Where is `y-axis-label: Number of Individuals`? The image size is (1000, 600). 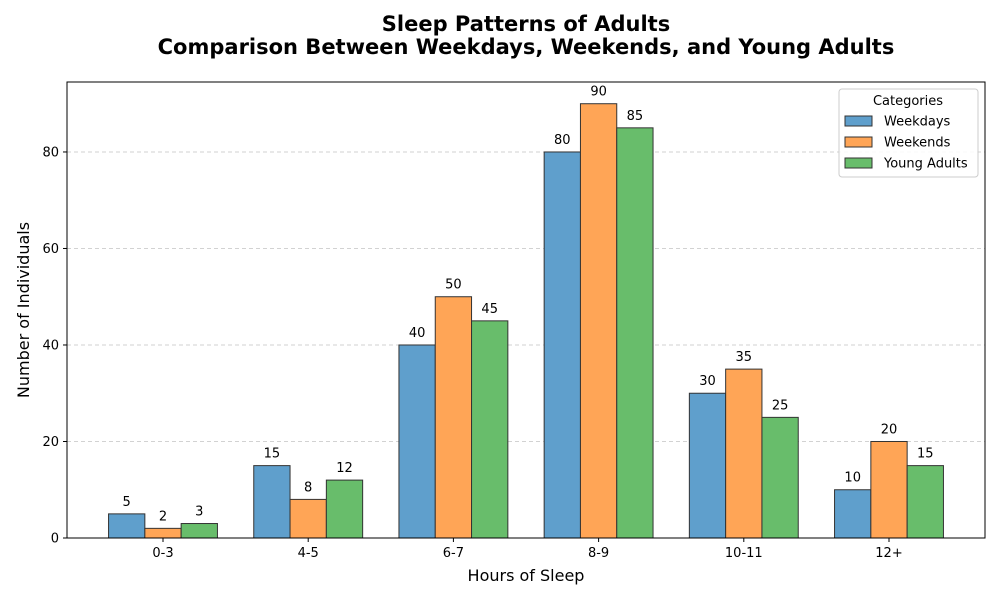
y-axis-label: Number of Individuals is located at coordinates (23, 310).